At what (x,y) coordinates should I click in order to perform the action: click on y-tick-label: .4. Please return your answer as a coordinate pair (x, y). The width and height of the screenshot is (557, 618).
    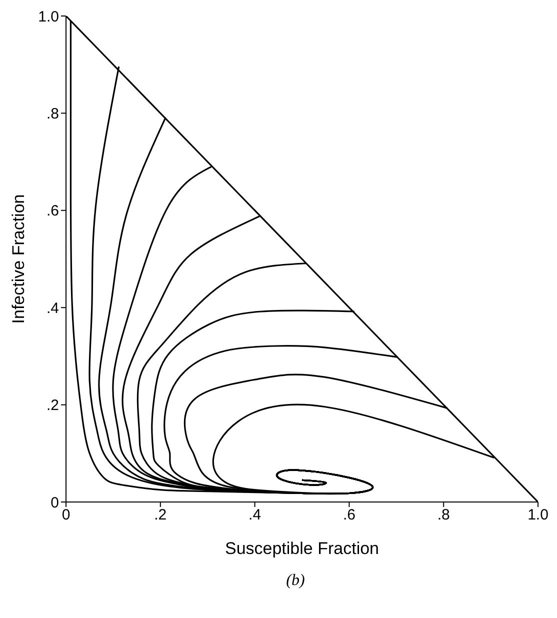
    Looking at the image, I should click on (52, 308).